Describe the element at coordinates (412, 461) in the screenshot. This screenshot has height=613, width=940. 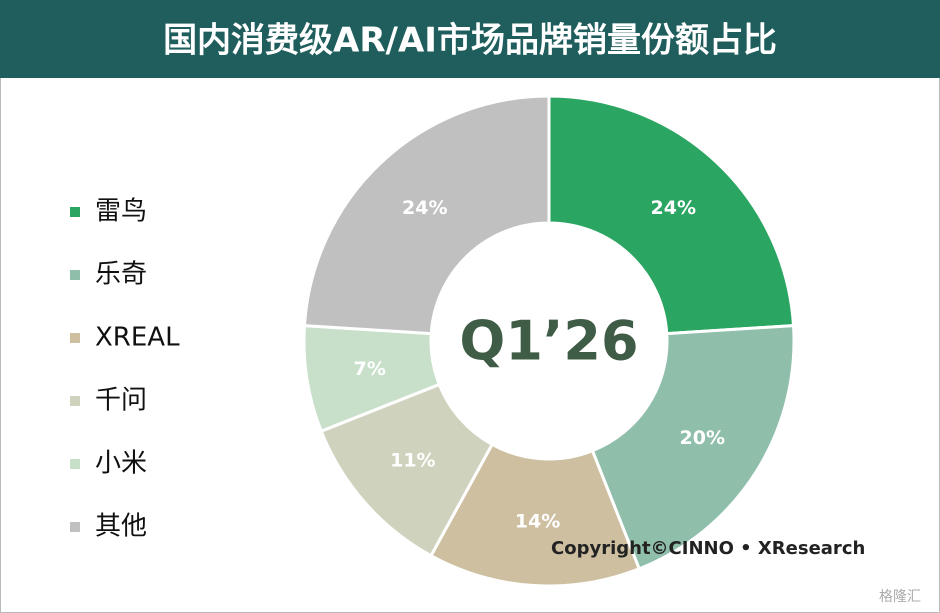
I see `data-label: 11%` at that location.